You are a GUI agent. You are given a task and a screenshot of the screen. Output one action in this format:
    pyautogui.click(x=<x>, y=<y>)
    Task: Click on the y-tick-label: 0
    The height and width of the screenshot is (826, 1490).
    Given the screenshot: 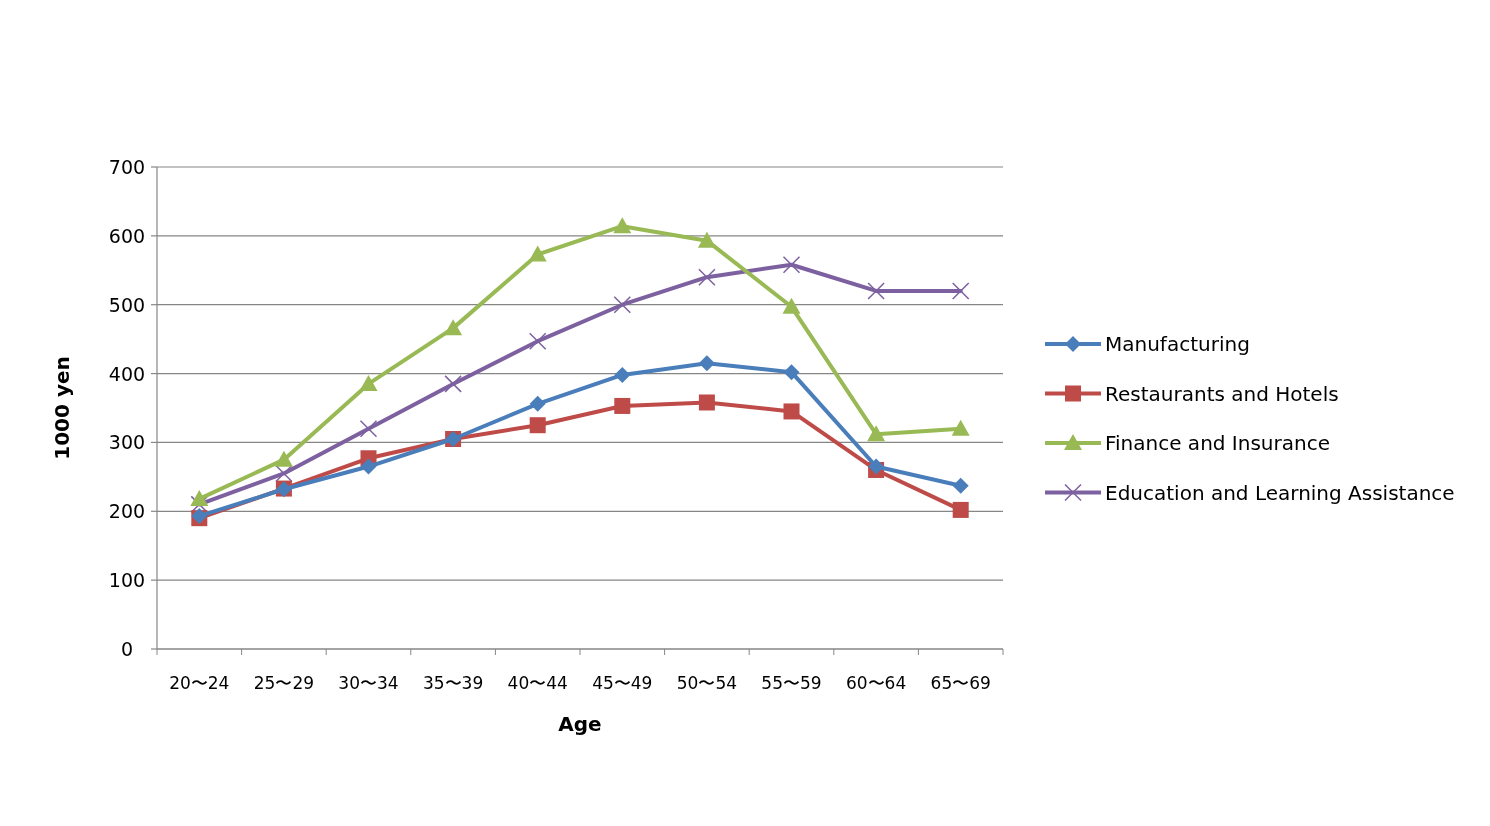 What is the action you would take?
    pyautogui.click(x=127, y=649)
    